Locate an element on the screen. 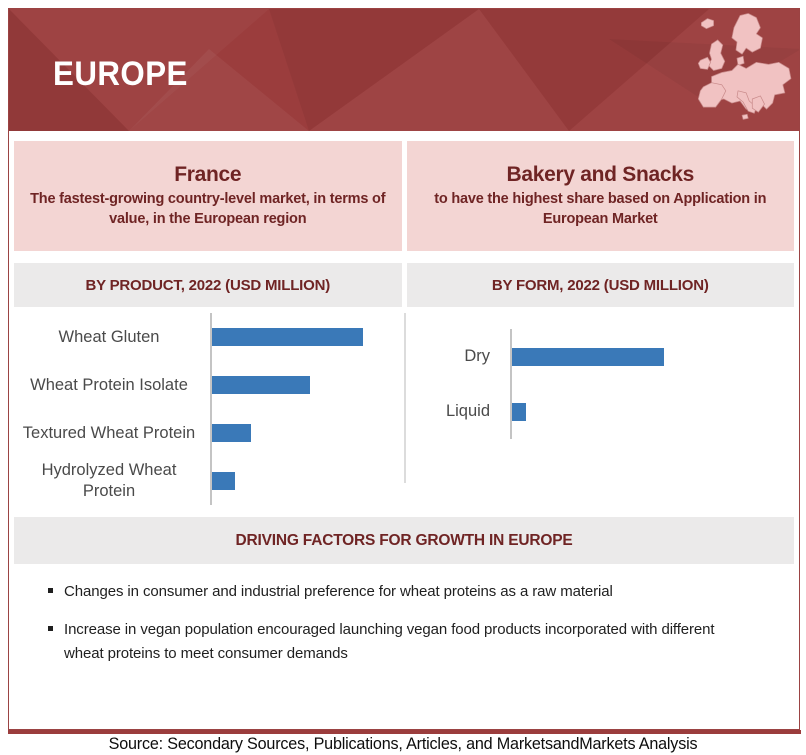 The width and height of the screenshot is (806, 755). bar-chart-by-form: Dry Liquid is located at coordinates (599, 384).